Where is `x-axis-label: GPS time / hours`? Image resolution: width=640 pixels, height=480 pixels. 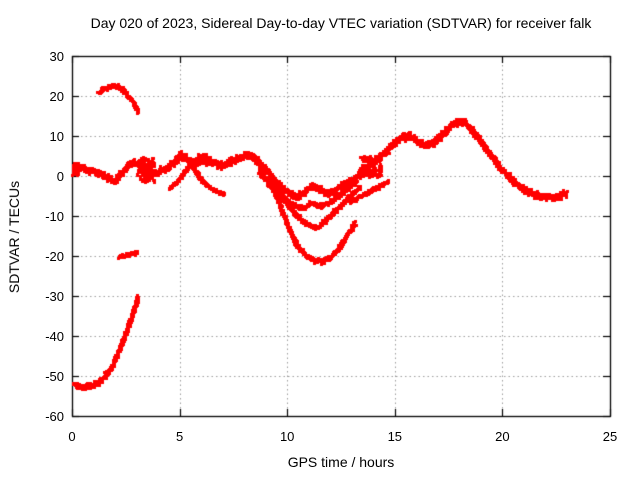 x-axis-label: GPS time / hours is located at coordinates (341, 462).